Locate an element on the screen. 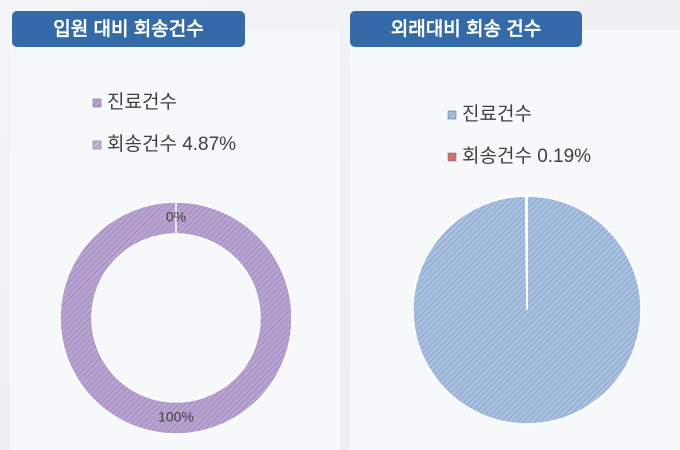  chart-title: 외래대비 회송 건수 is located at coordinates (466, 29).